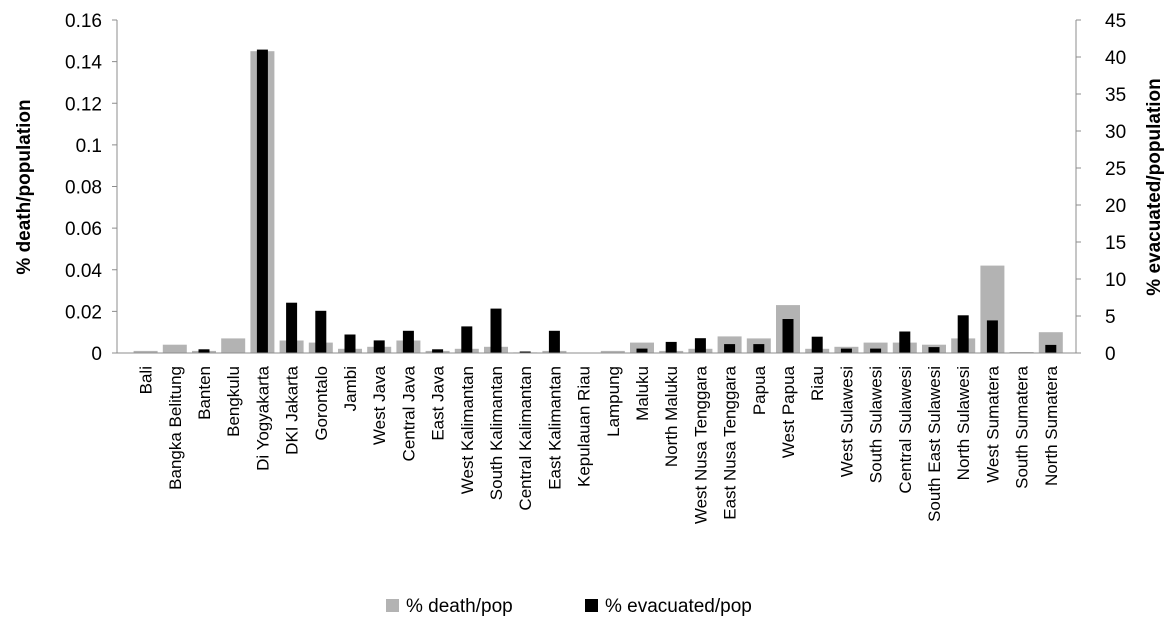 The width and height of the screenshot is (1169, 626). Describe the element at coordinates (83, 21) in the screenshot. I see `left-tick-label-8: 0.16` at that location.